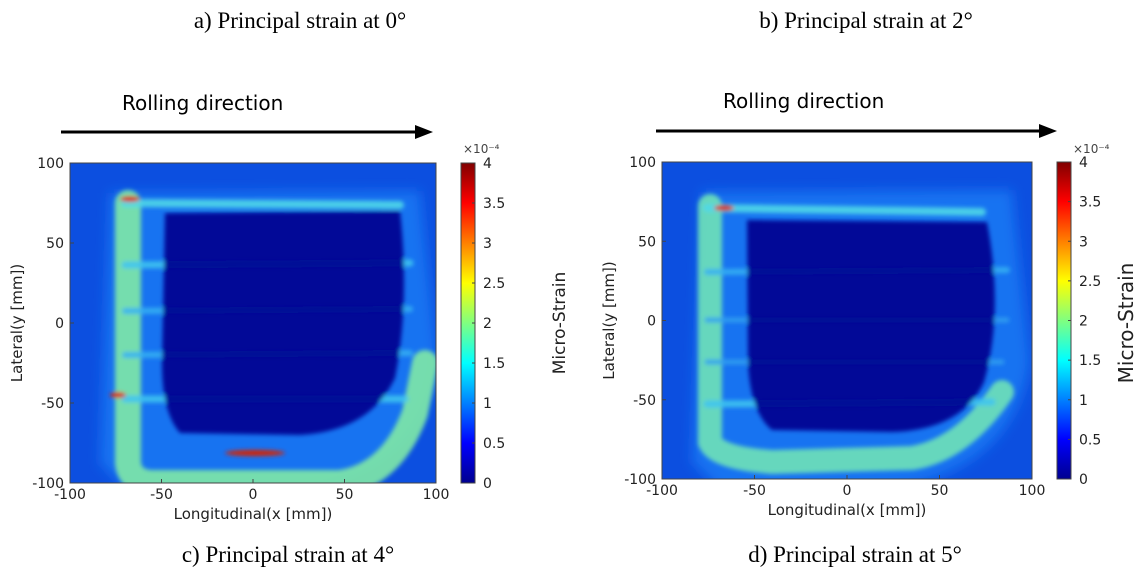 The image size is (1141, 579). I want to click on strain-bands, so click(856, 334).